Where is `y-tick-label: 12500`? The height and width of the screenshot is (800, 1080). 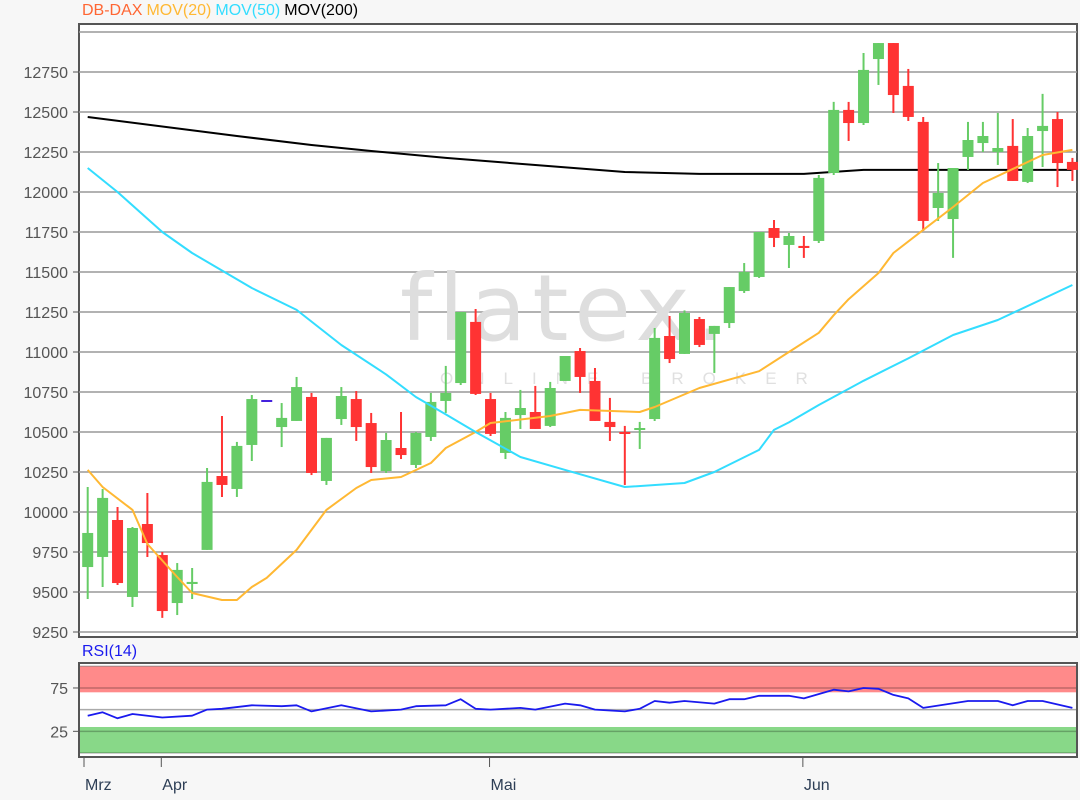
y-tick-label: 12500 is located at coordinates (46, 113).